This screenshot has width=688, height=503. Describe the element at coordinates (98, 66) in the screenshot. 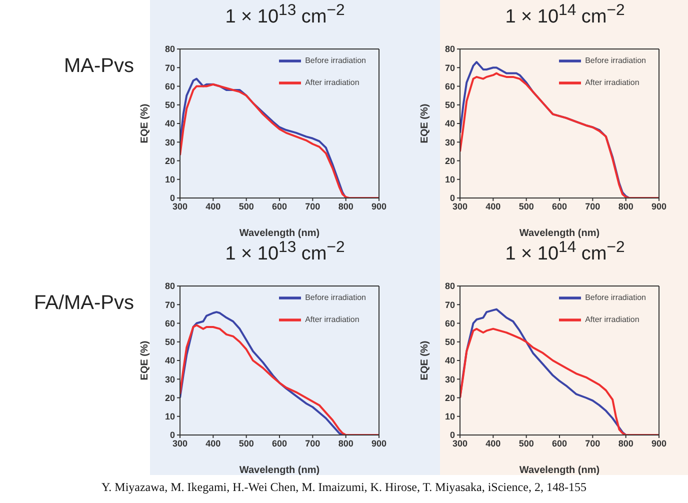

I see `text: MA-Pvs` at that location.